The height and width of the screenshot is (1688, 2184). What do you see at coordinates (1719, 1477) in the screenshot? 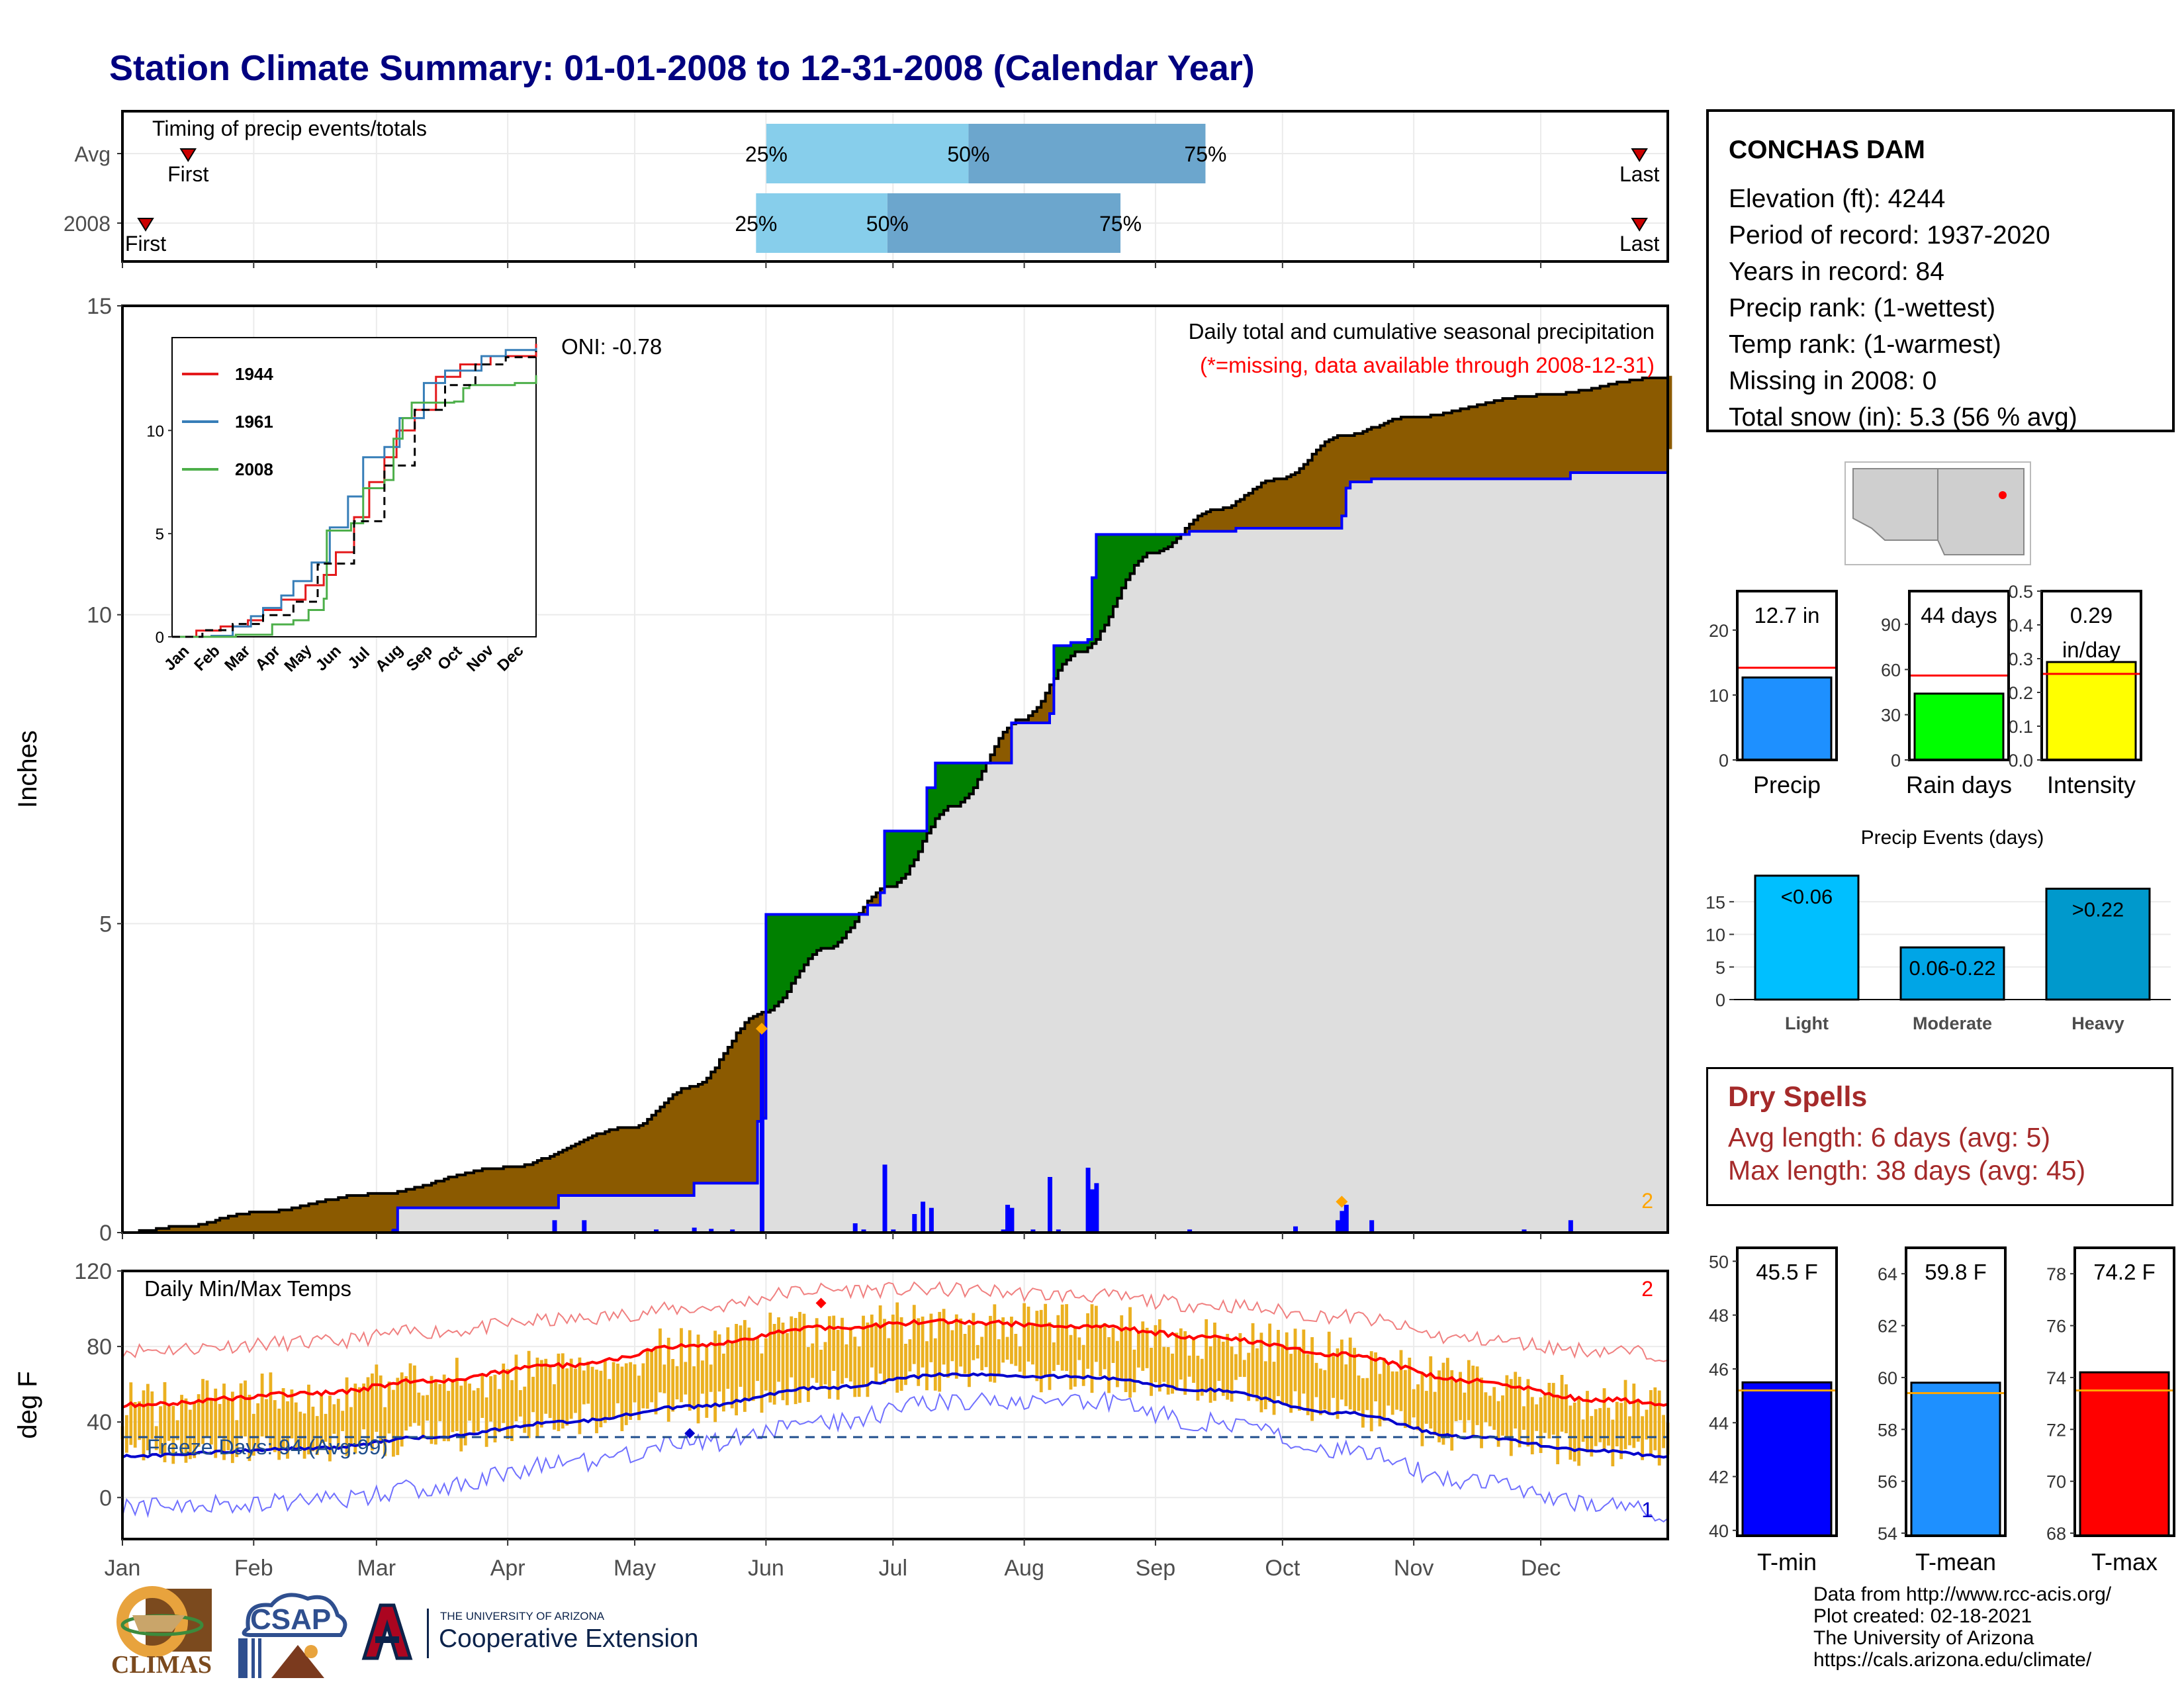
I see `small-panel-y-tick-label: 42` at bounding box center [1719, 1477].